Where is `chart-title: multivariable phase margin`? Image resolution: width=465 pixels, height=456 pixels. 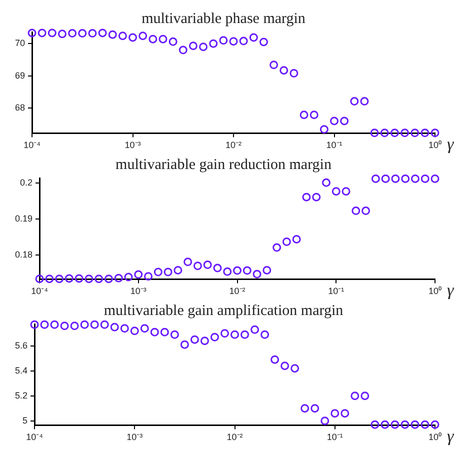
chart-title: multivariable phase margin is located at coordinates (224, 18).